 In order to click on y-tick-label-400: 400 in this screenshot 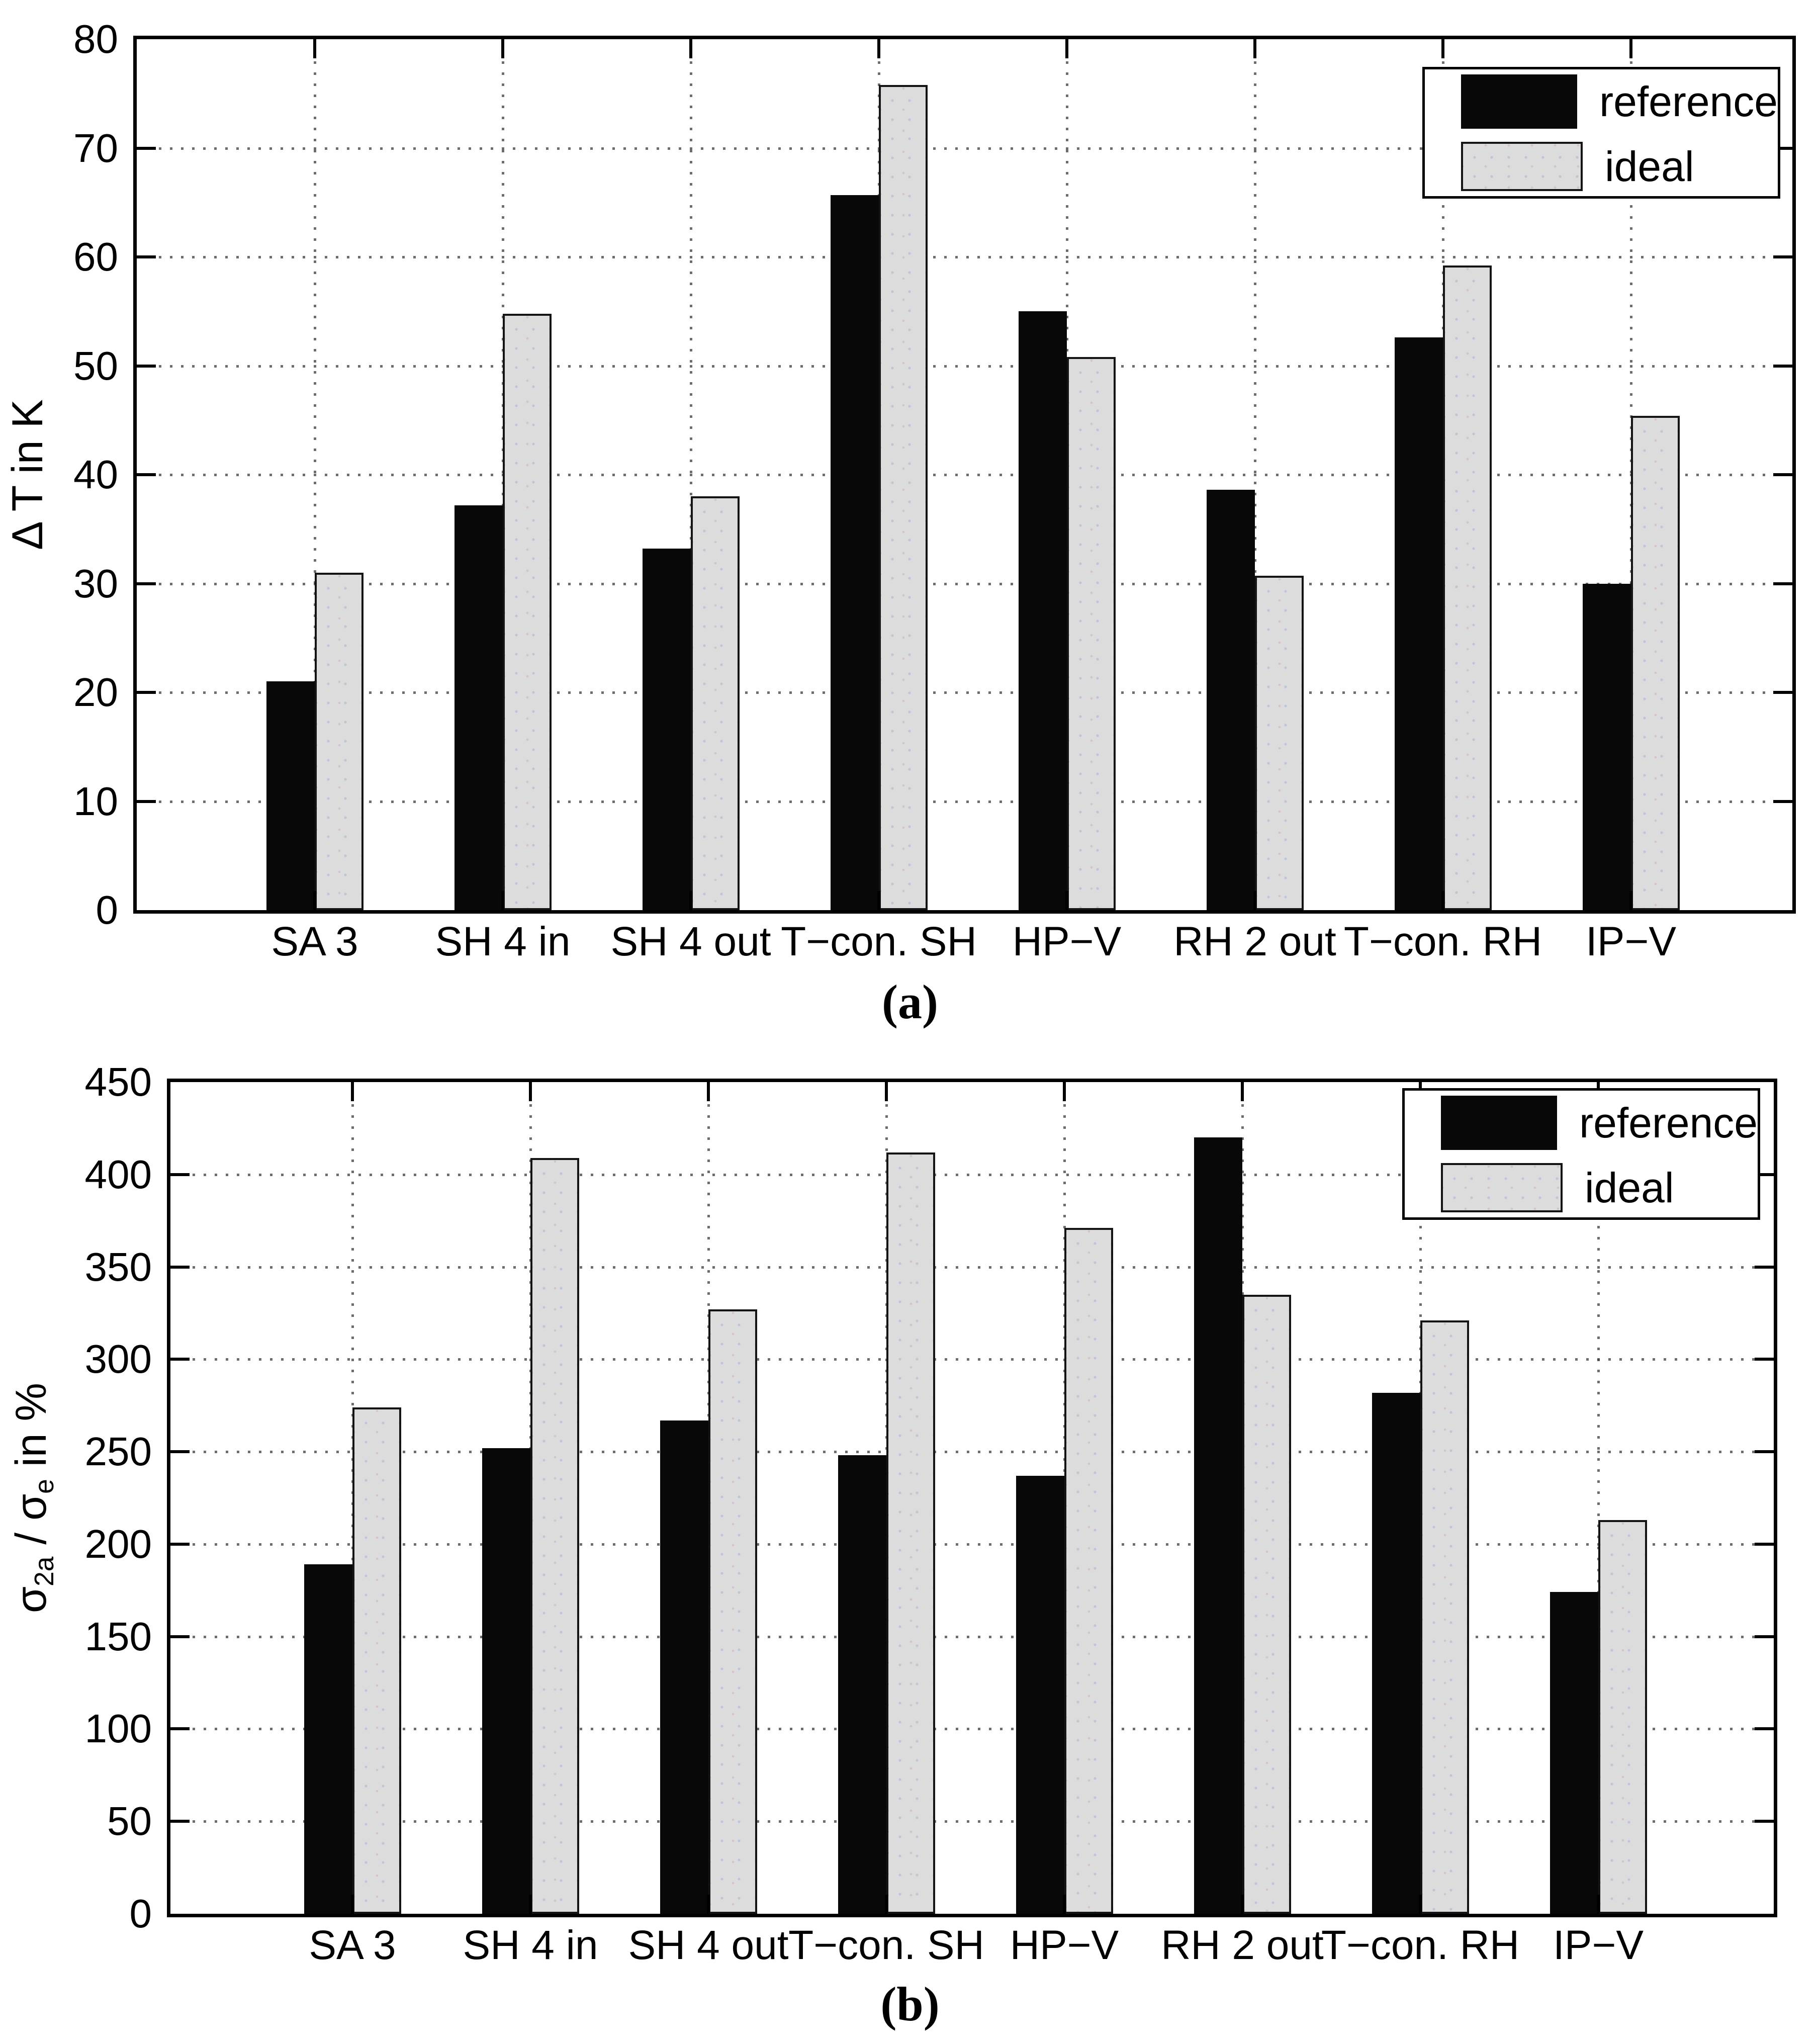, I will do `click(118, 1174)`.